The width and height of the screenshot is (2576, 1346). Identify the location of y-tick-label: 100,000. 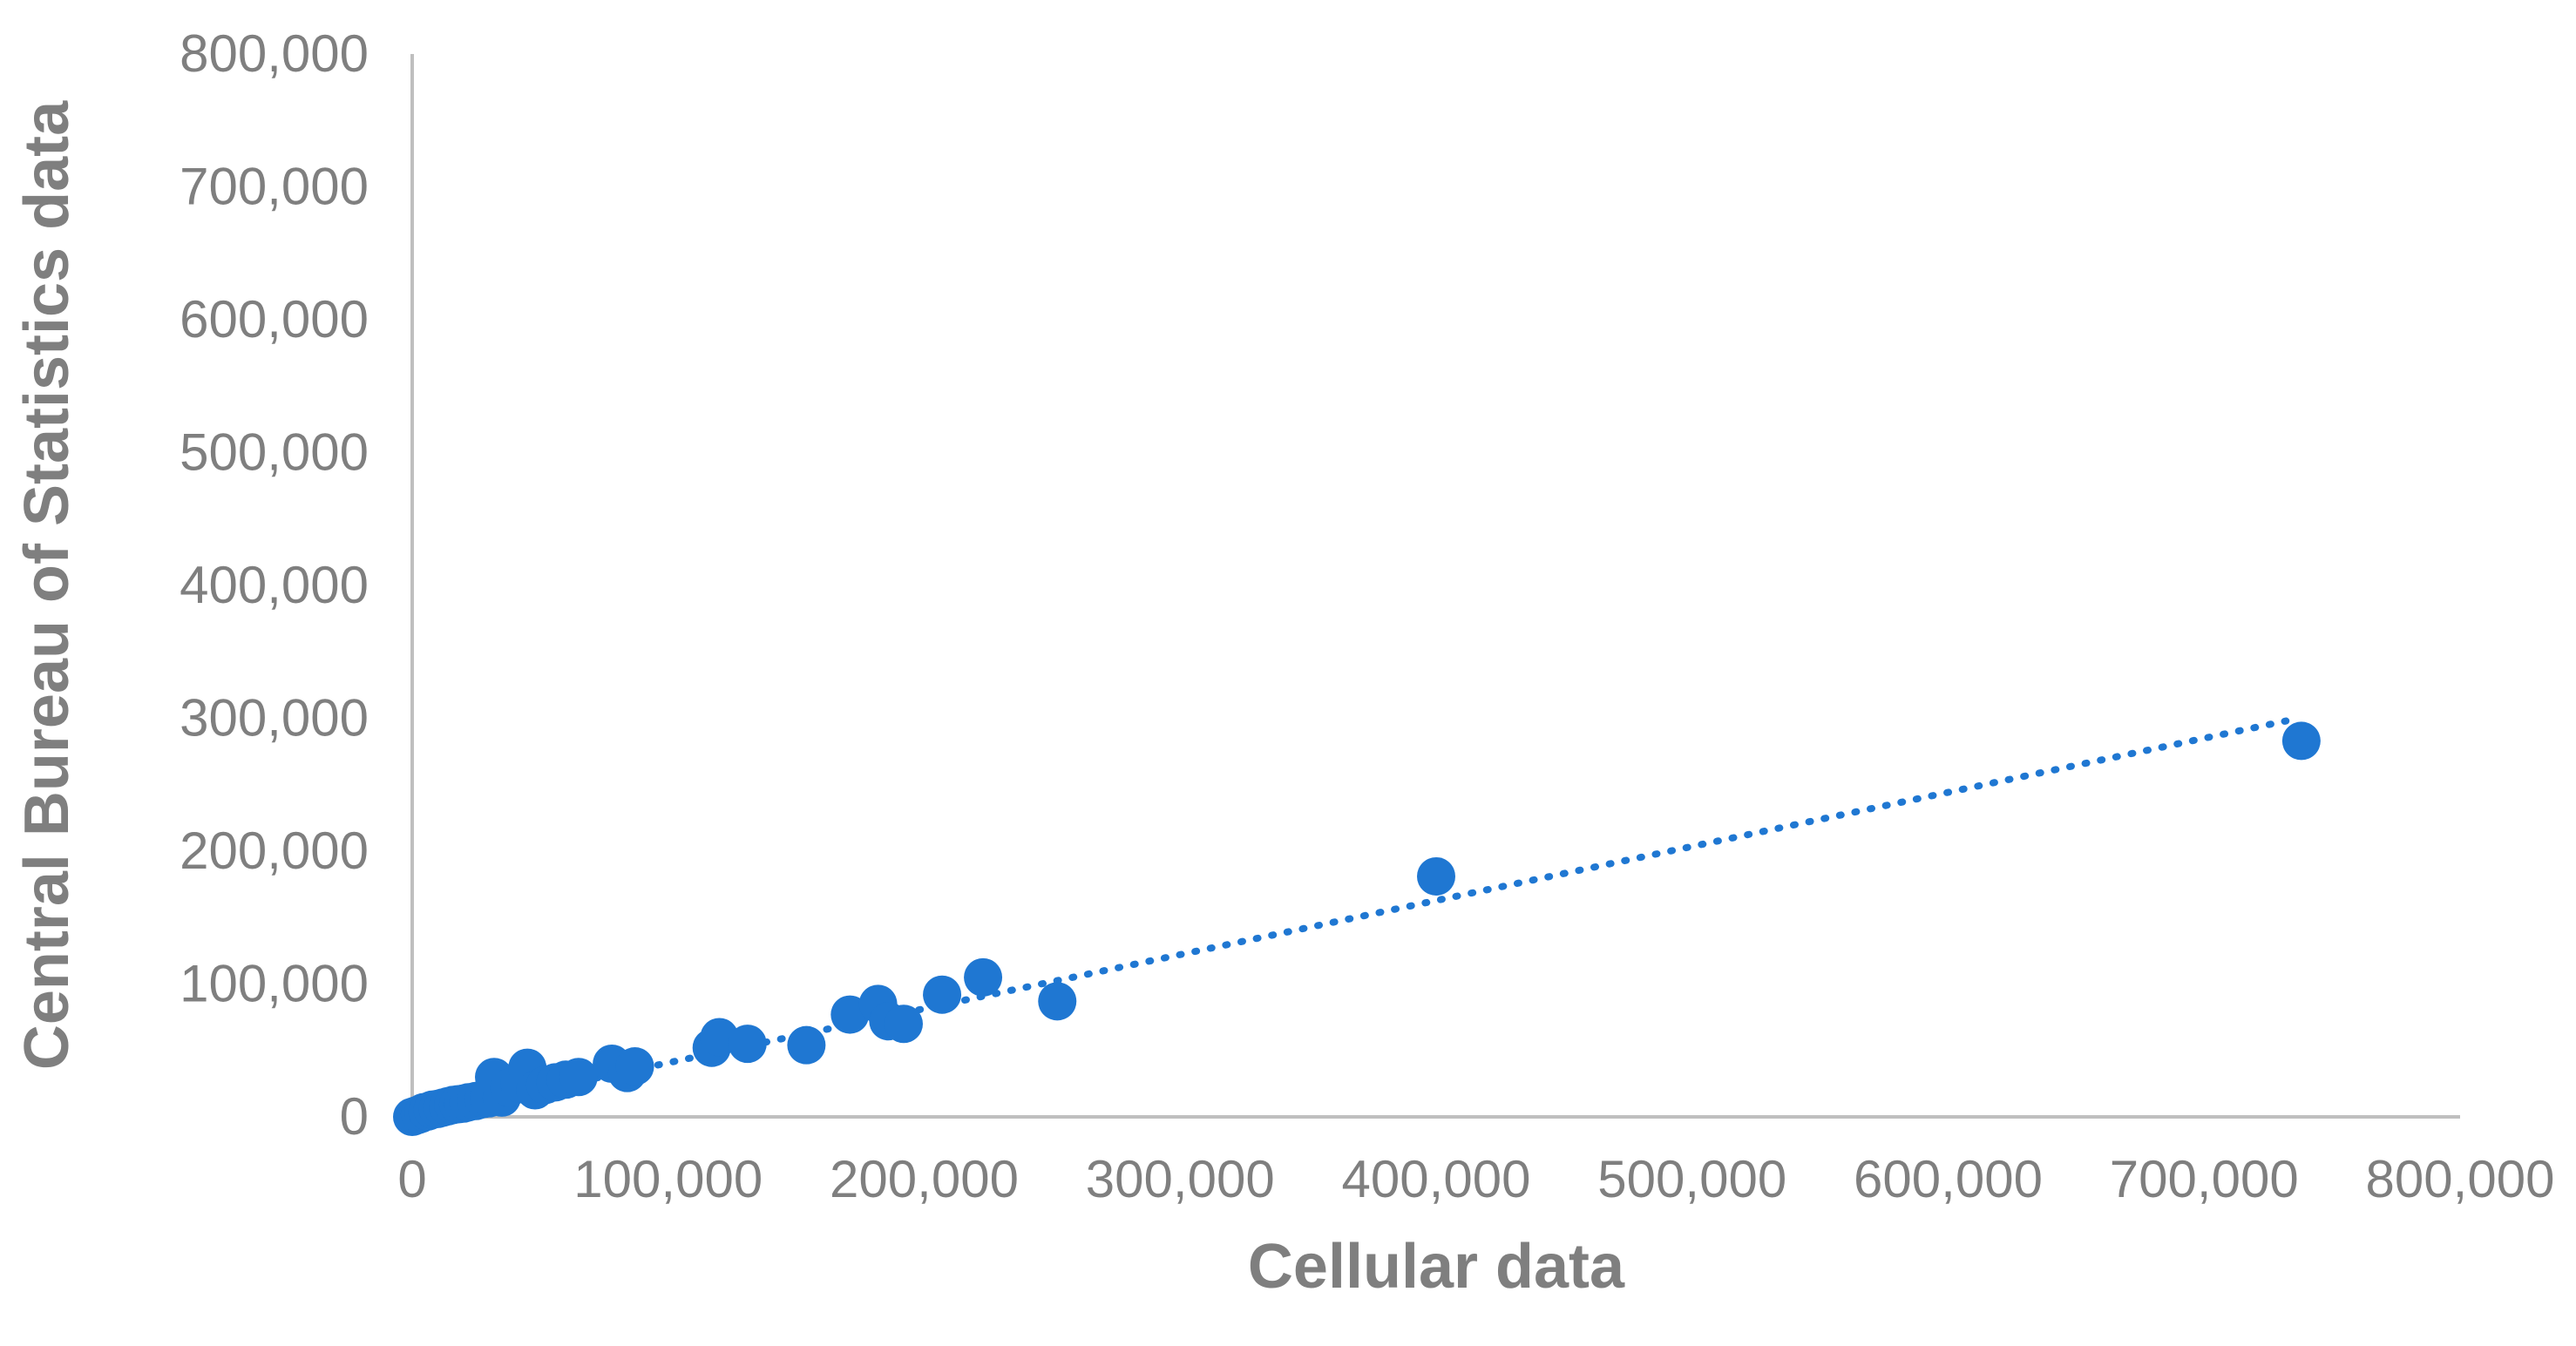
(274, 984).